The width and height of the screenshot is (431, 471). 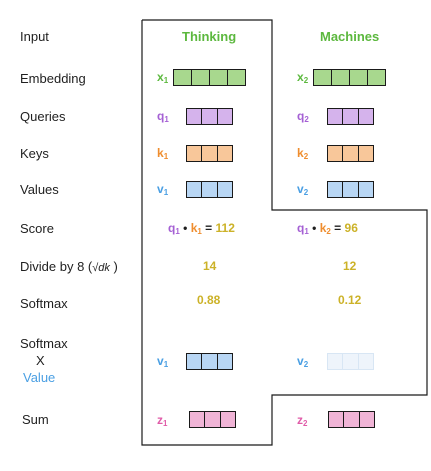 What do you see at coordinates (212, 419) in the screenshot?
I see `sum-vector-z1` at bounding box center [212, 419].